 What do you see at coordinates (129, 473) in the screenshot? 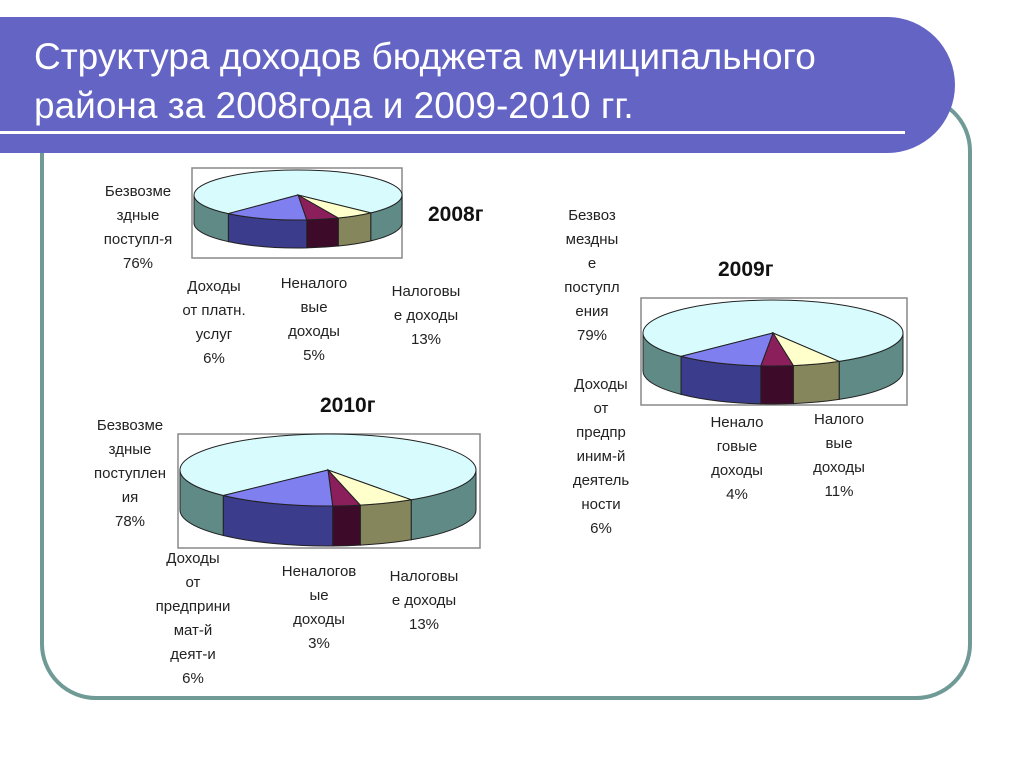
I see `label-2010-bezvozmezdnye: Безвозме здные поступлен ия 78%` at bounding box center [129, 473].